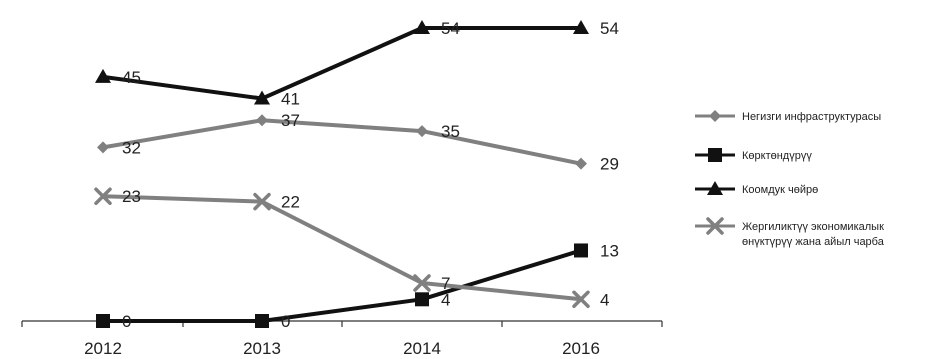 The width and height of the screenshot is (940, 359). What do you see at coordinates (609, 164) in the screenshot?
I see `data-label: 29` at bounding box center [609, 164].